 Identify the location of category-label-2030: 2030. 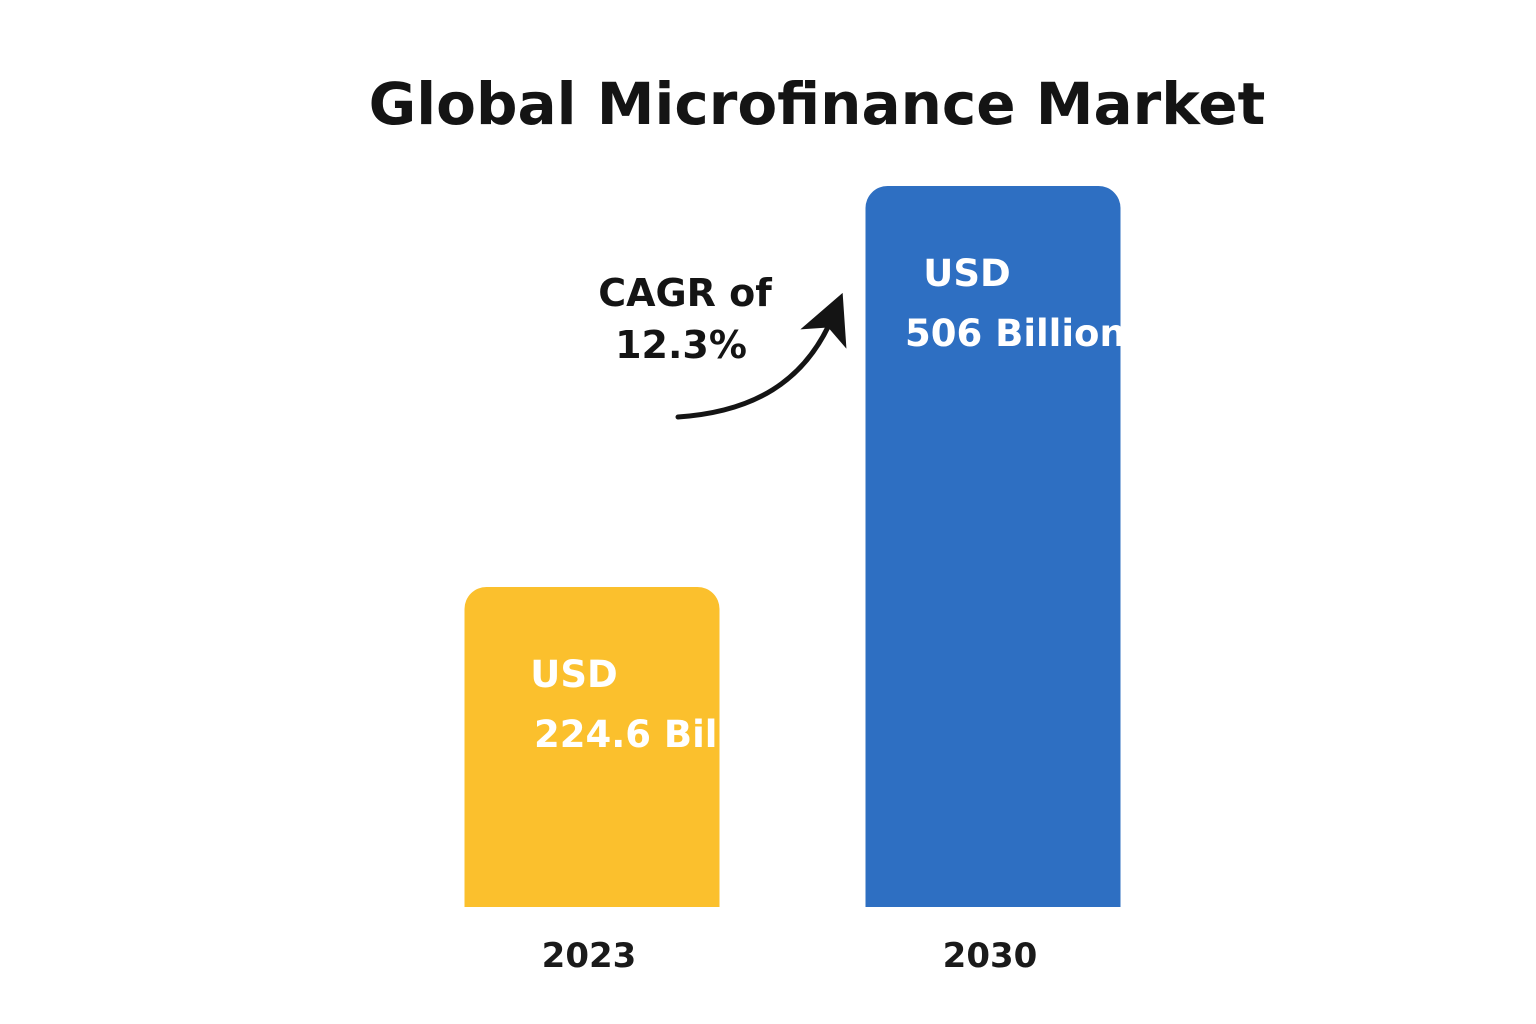
(990, 956).